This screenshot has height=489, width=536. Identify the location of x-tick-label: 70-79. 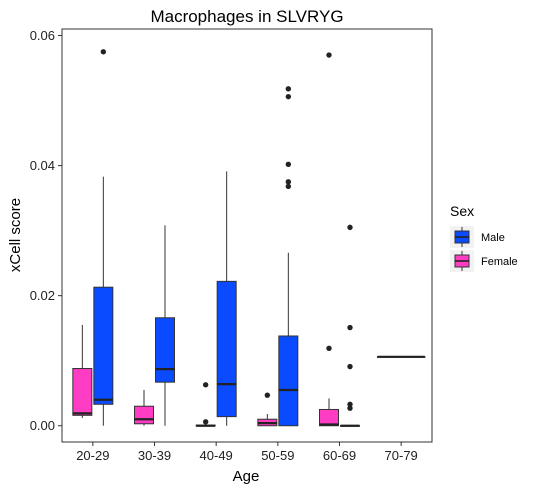
(401, 455).